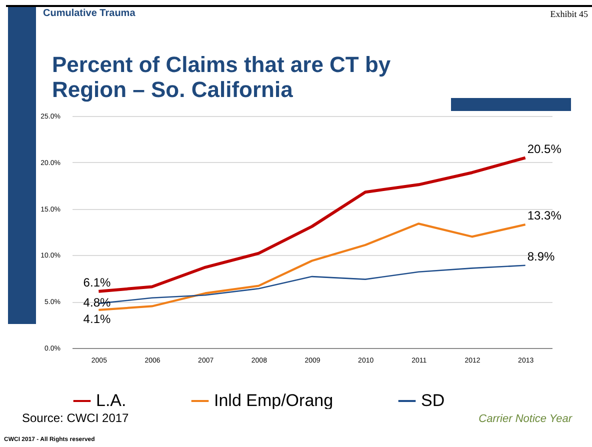 Image resolution: width=592 pixels, height=447 pixels. What do you see at coordinates (97, 319) in the screenshot?
I see `data-label: 4.1%` at bounding box center [97, 319].